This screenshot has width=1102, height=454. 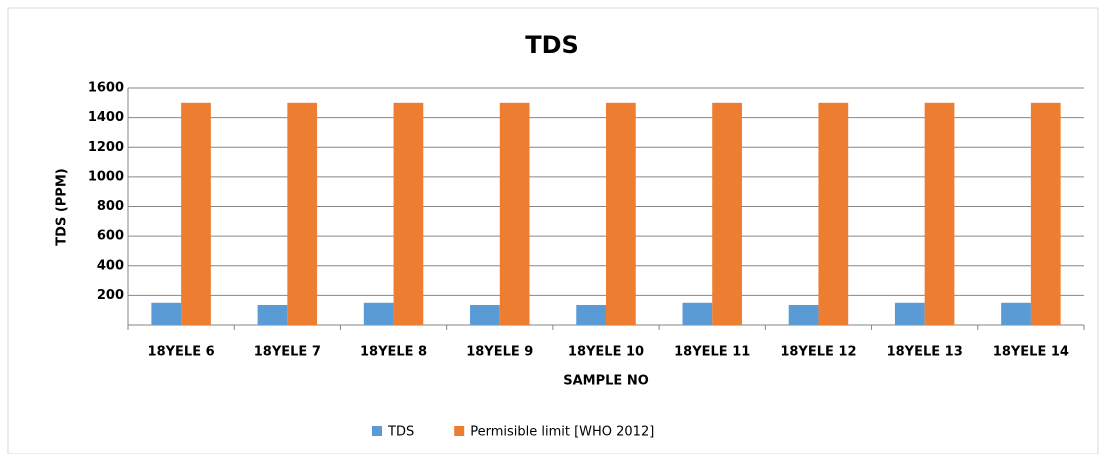 What do you see at coordinates (562, 432) in the screenshot?
I see `legend-label: Permisible limit [WHO 2012]` at bounding box center [562, 432].